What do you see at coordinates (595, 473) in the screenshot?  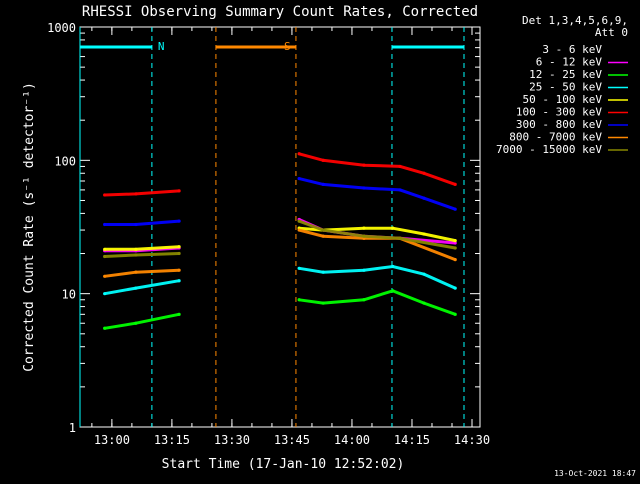 I see `footer-date: 13-Oct-2021 18:47` at bounding box center [595, 473].